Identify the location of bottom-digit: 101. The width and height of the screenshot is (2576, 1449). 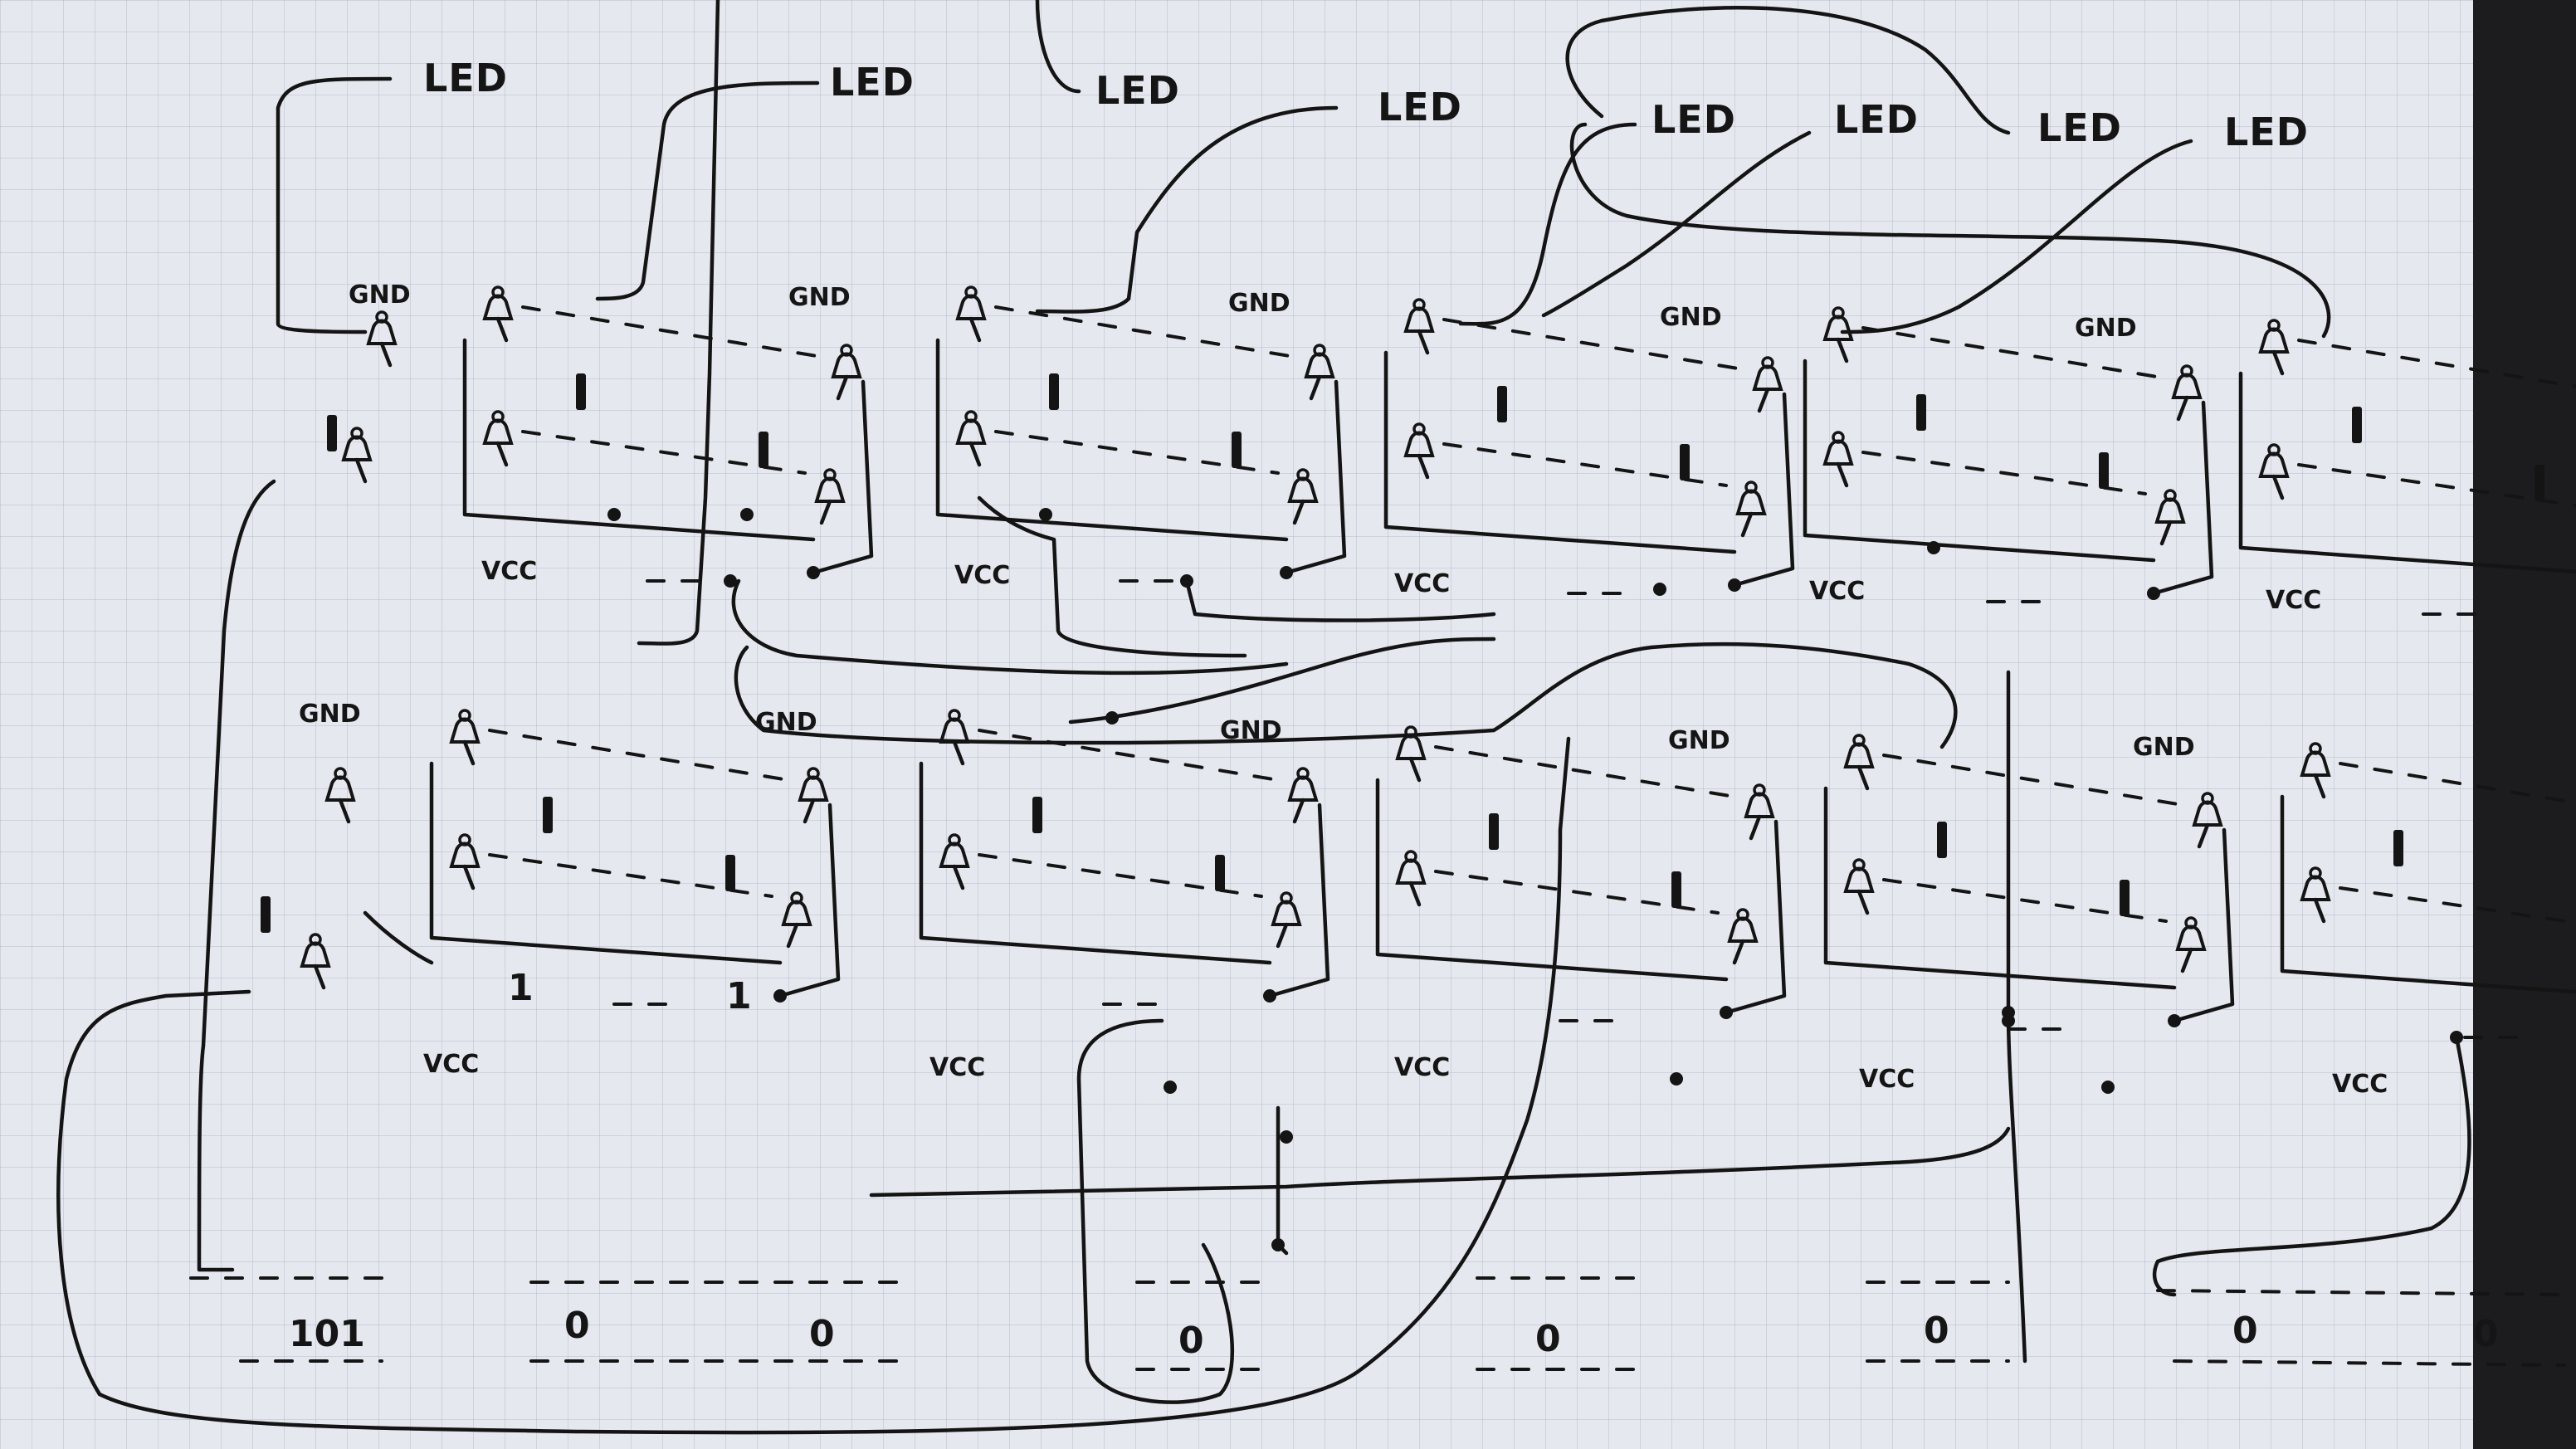
(327, 1334).